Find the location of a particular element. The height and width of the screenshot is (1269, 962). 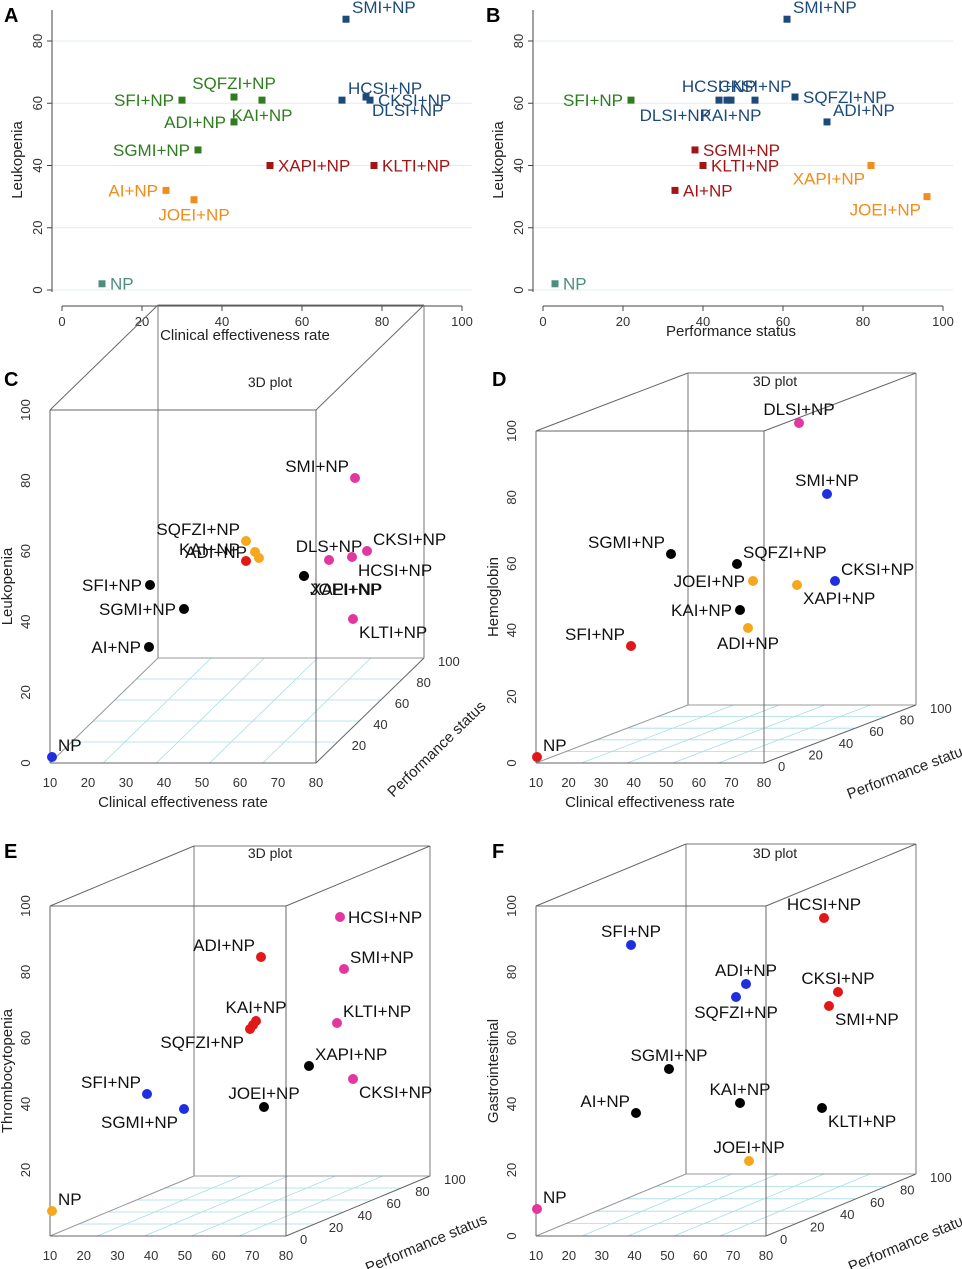

point-label: AI+NP is located at coordinates (133, 190).